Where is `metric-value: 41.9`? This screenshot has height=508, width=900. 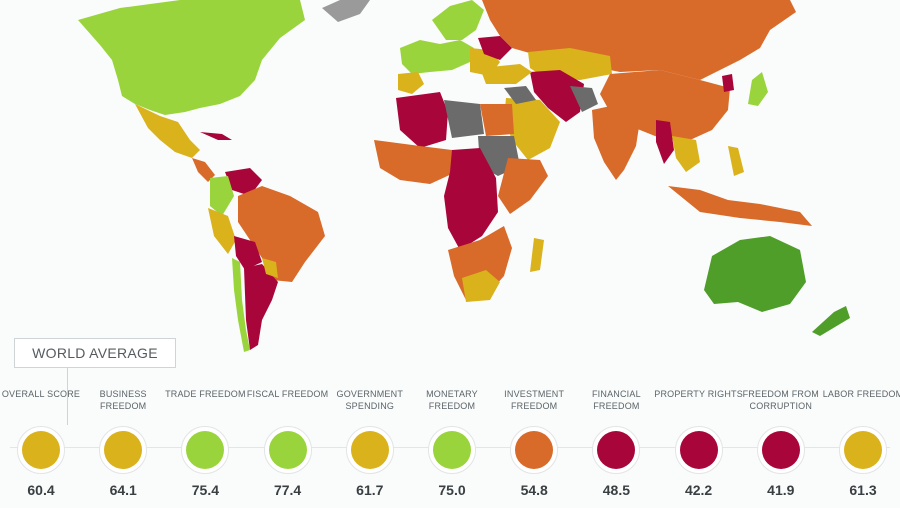 metric-value: 41.9 is located at coordinates (781, 490).